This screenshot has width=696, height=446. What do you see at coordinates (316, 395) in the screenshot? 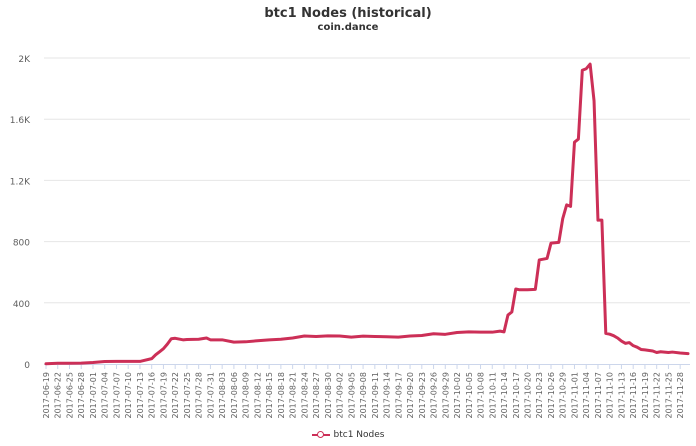
I see `x-tick-label: 2017-08-27` at bounding box center [316, 395].